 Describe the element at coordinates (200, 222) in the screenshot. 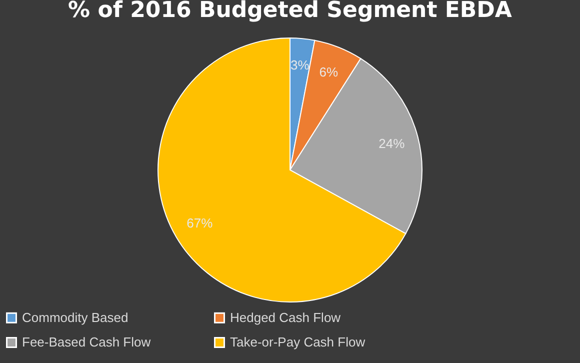

I see `data-label: 67%` at that location.